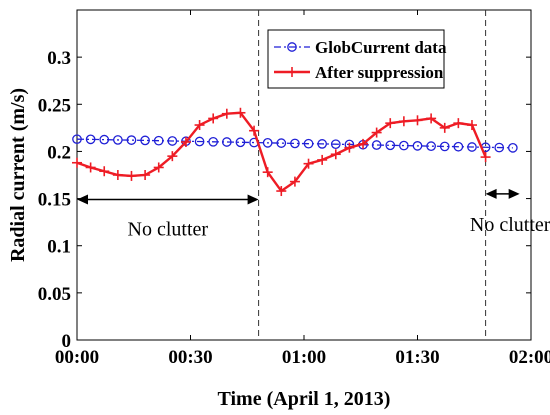  Describe the element at coordinates (529, 357) in the screenshot. I see `x-tick-label: 02:00` at that location.